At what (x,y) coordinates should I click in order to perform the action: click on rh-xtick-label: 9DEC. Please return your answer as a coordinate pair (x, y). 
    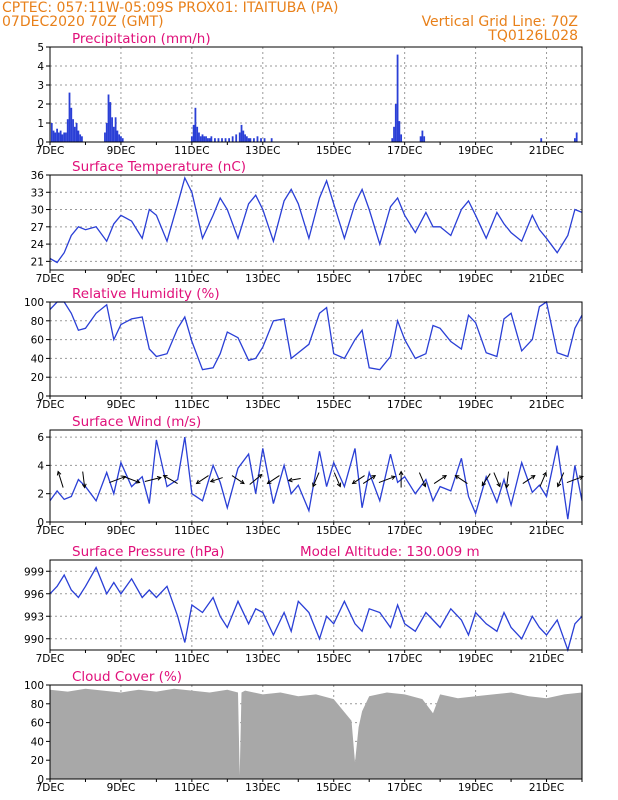
    Looking at the image, I should click on (121, 405).